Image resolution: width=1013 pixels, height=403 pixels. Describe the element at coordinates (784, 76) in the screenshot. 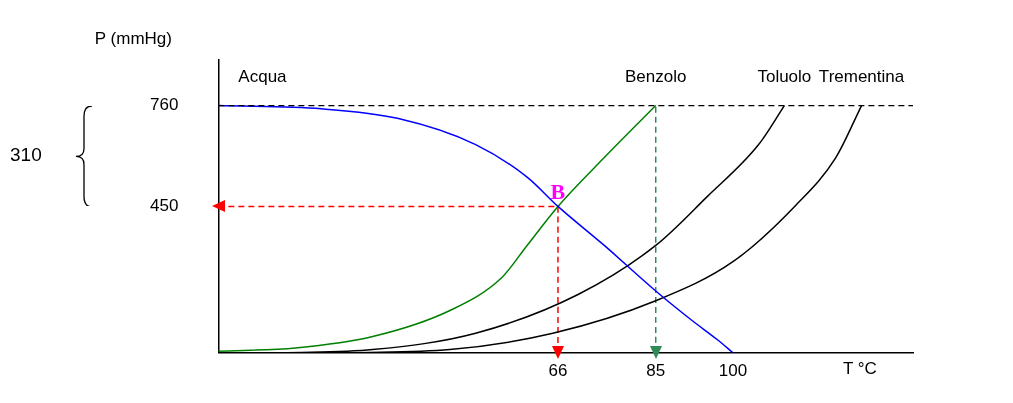

I see `series-label: Toluolo` at that location.